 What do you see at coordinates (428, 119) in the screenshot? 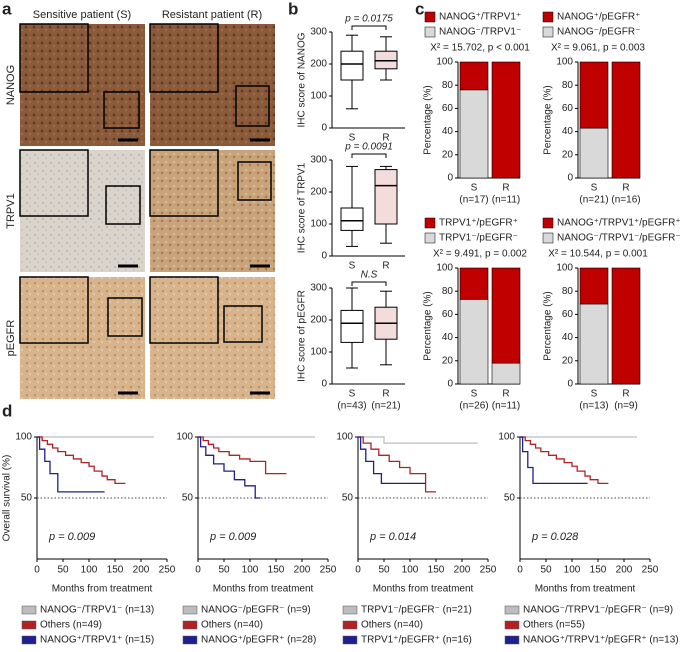
I see `y-axis-label: Percentage (%)` at bounding box center [428, 119].